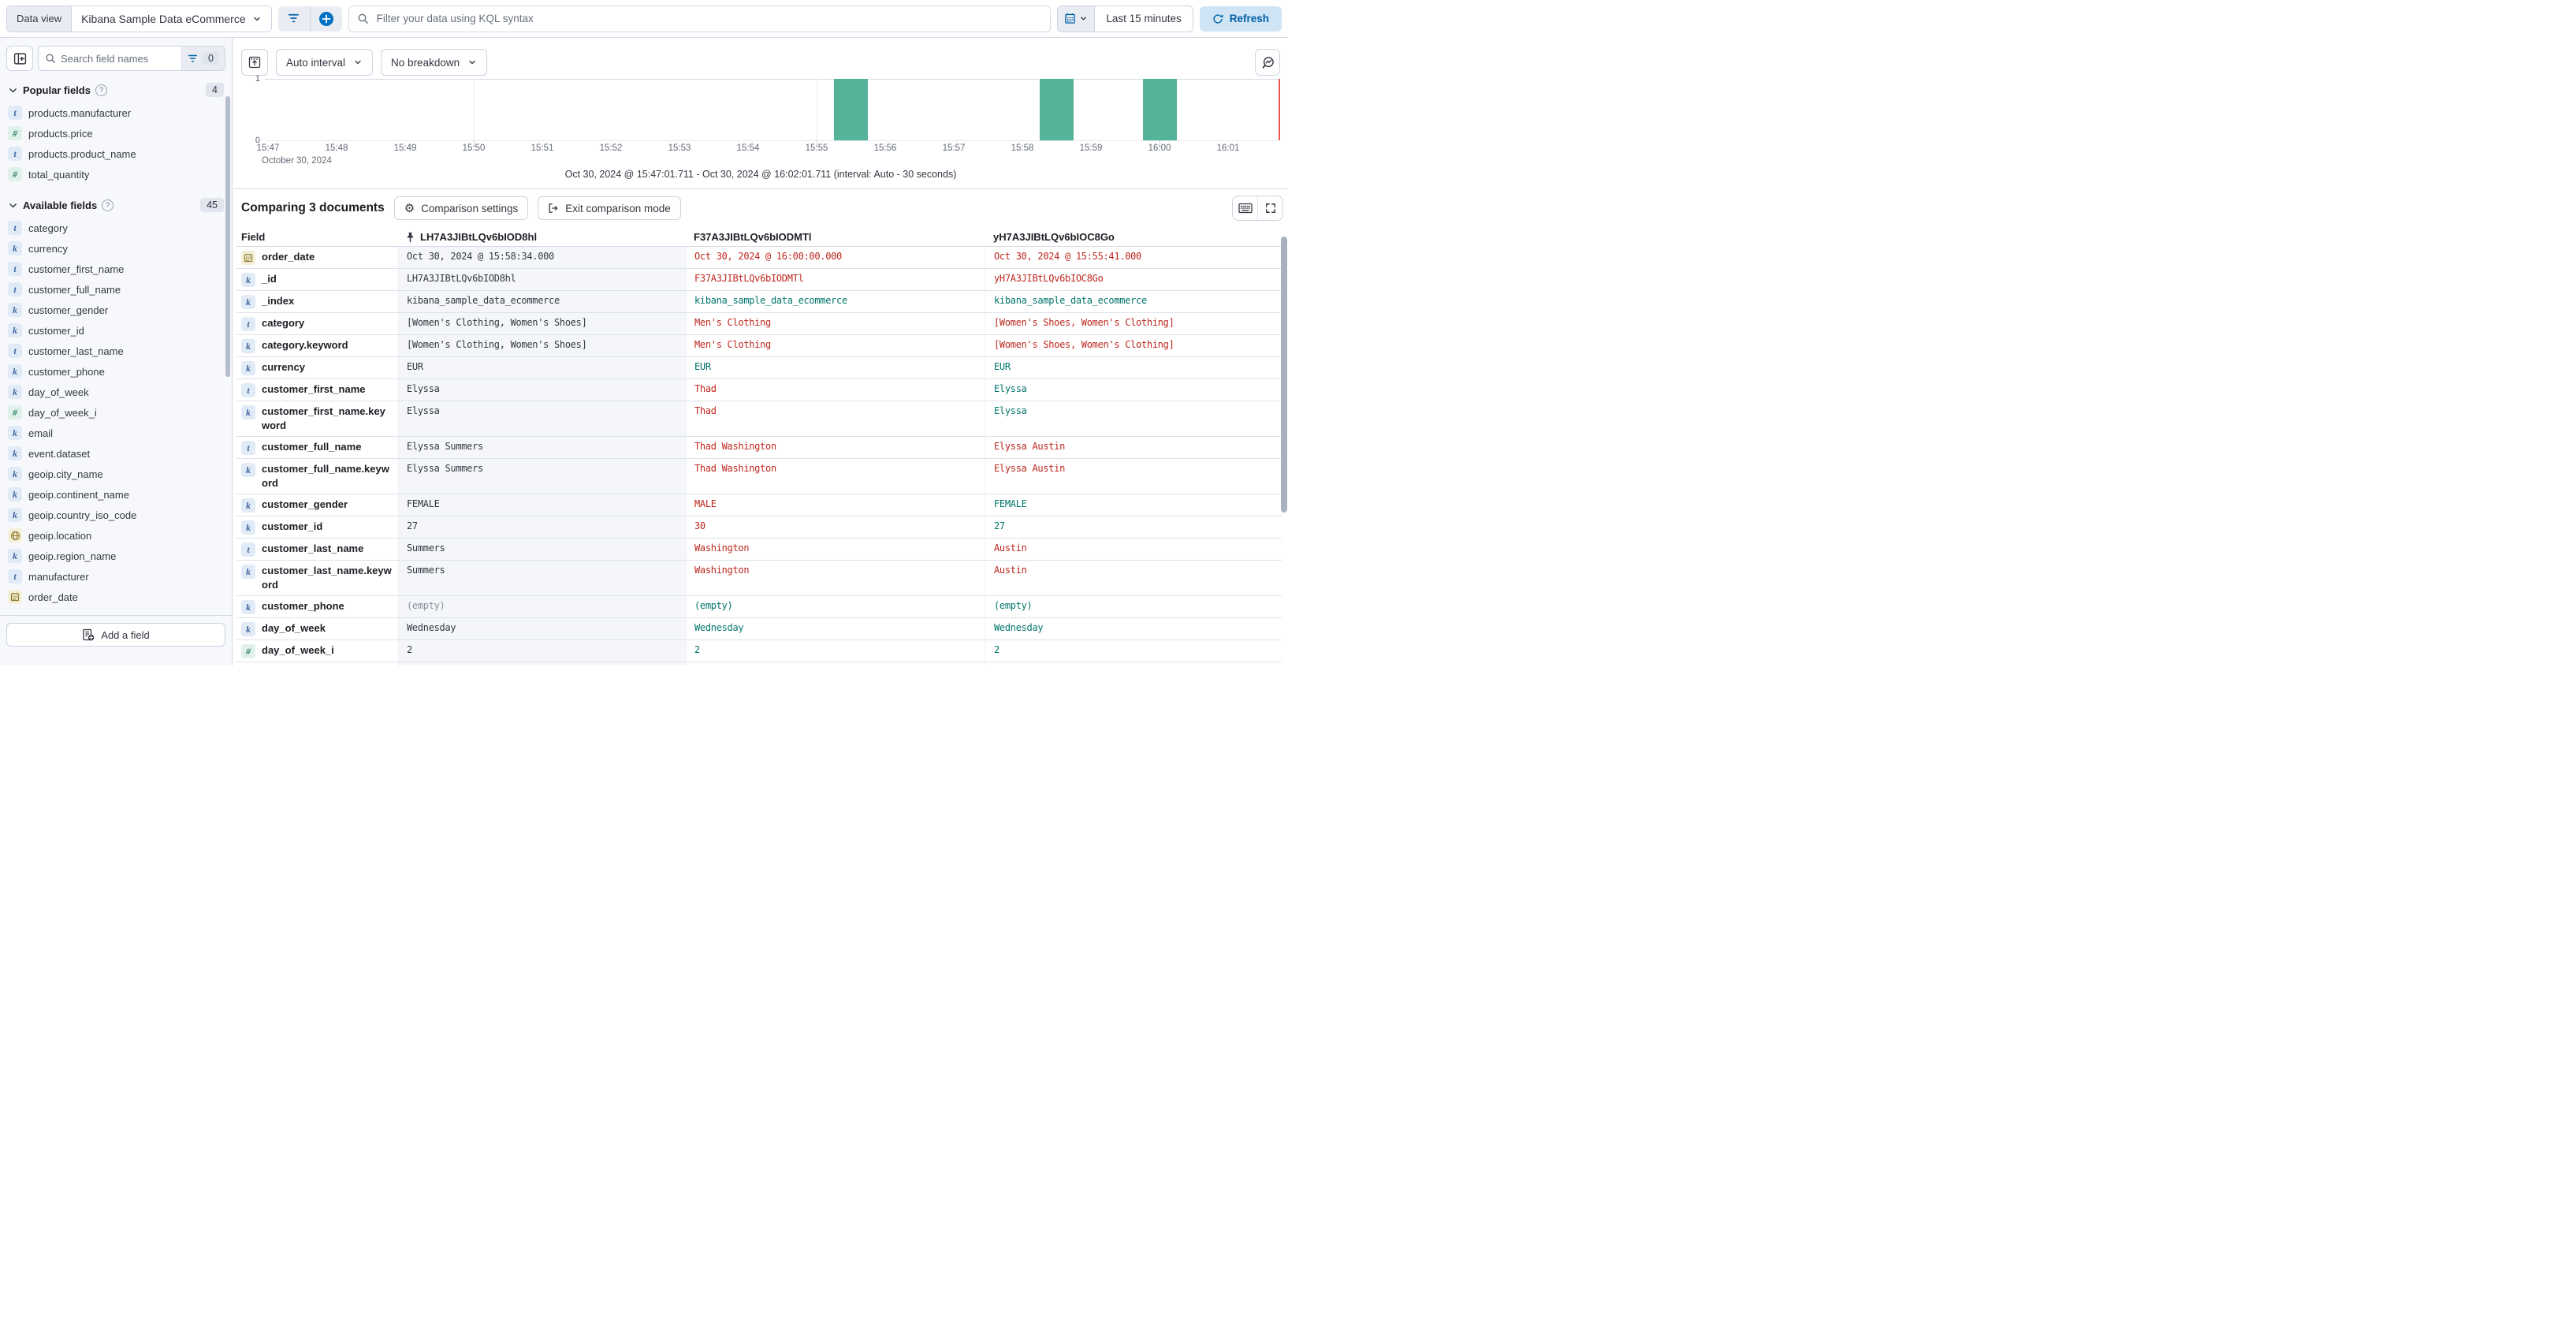  What do you see at coordinates (15, 597) in the screenshot?
I see `field-type-date-icon` at bounding box center [15, 597].